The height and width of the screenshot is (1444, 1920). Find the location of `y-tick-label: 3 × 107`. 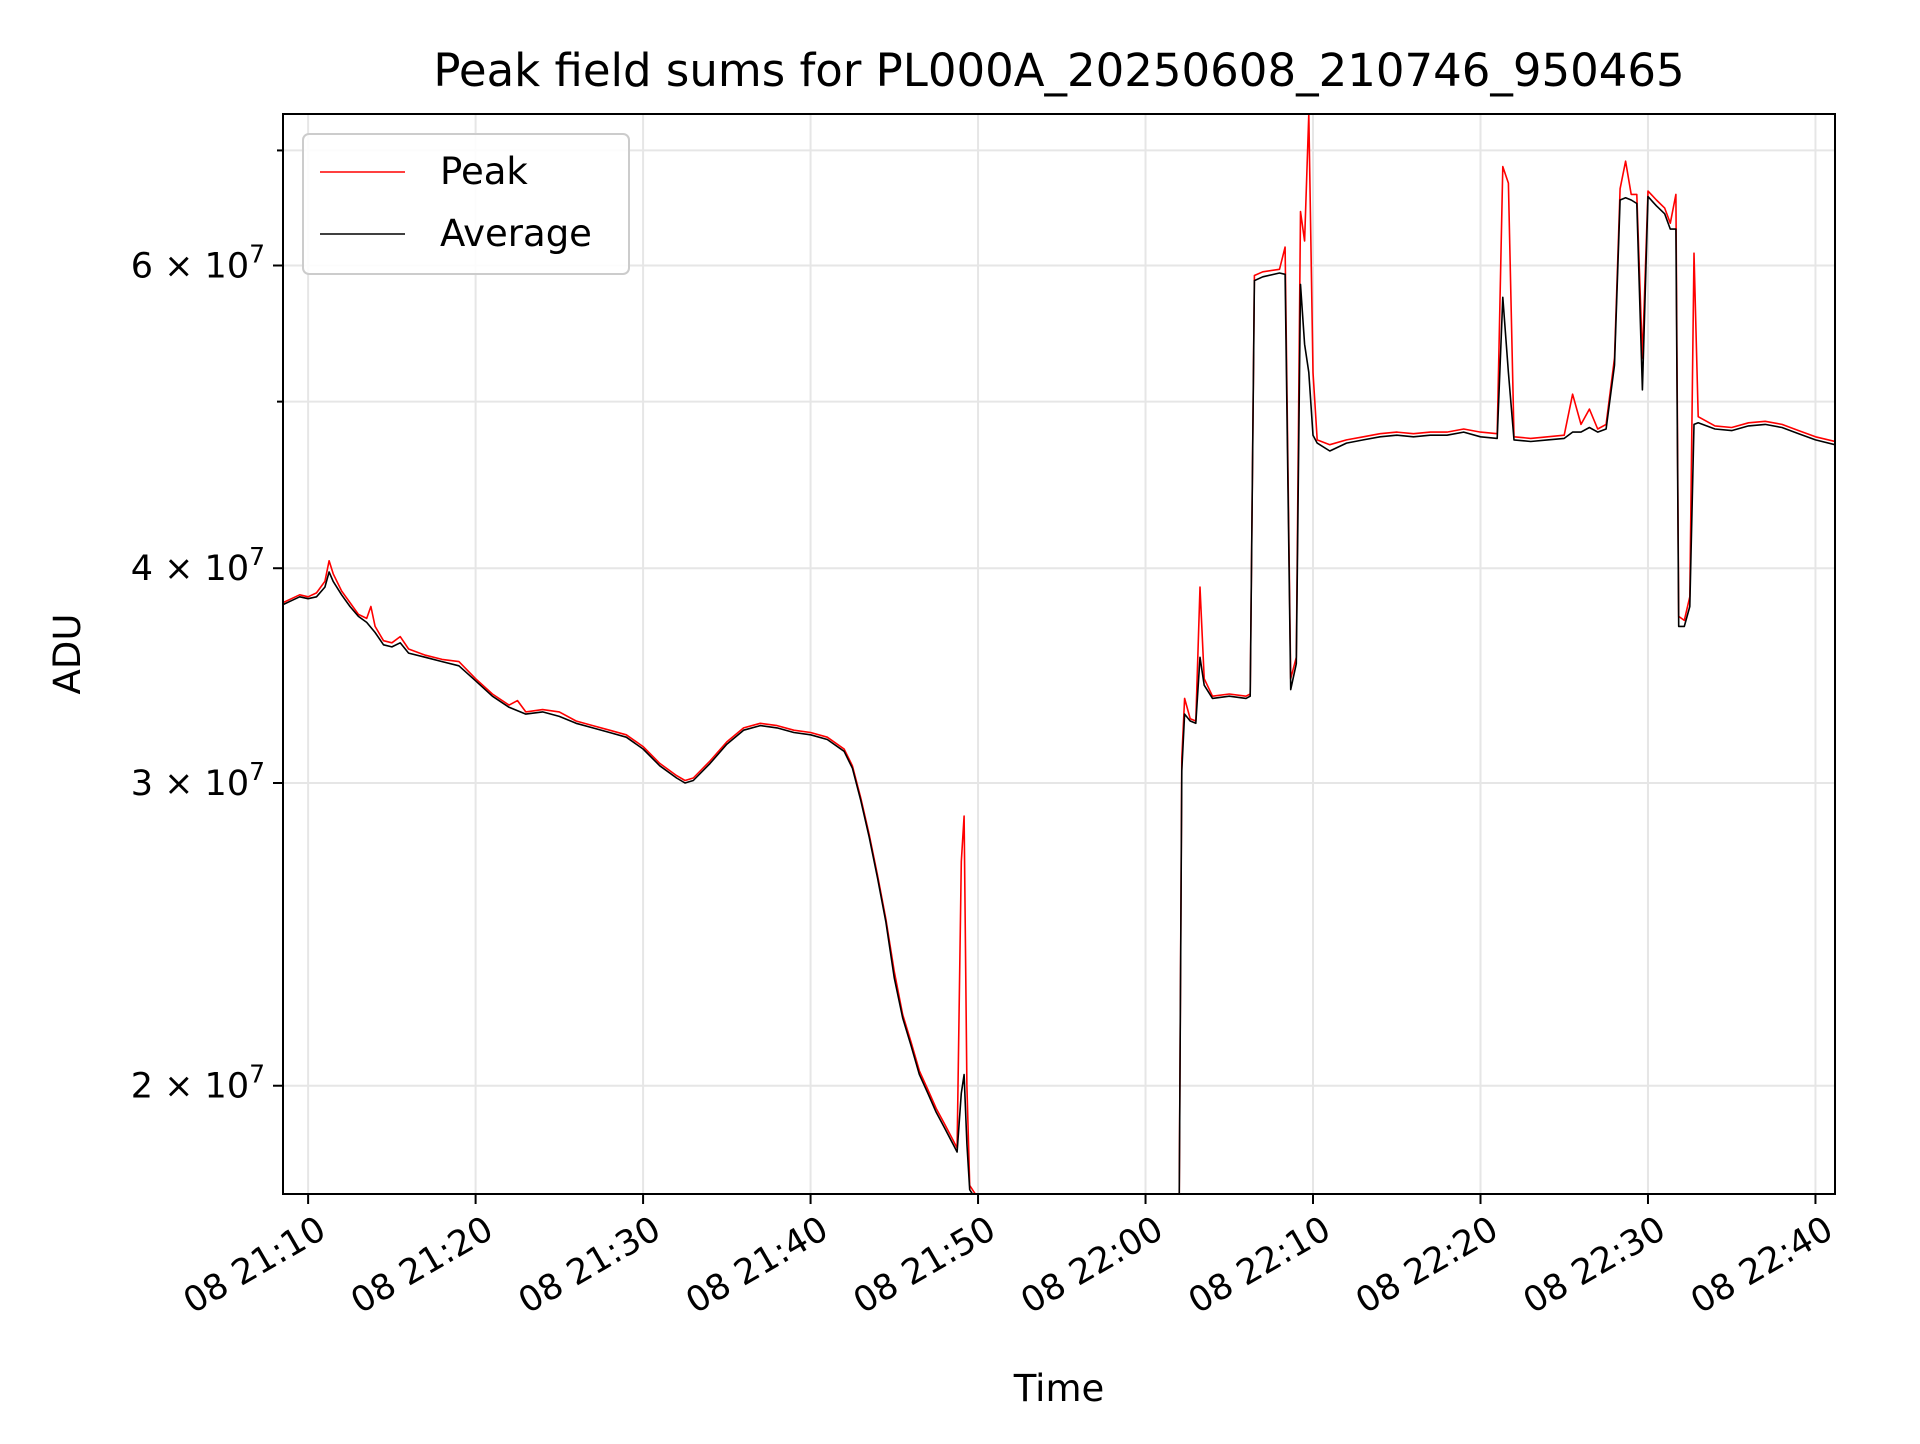

y-tick-label: 3 × 107 is located at coordinates (198, 780).